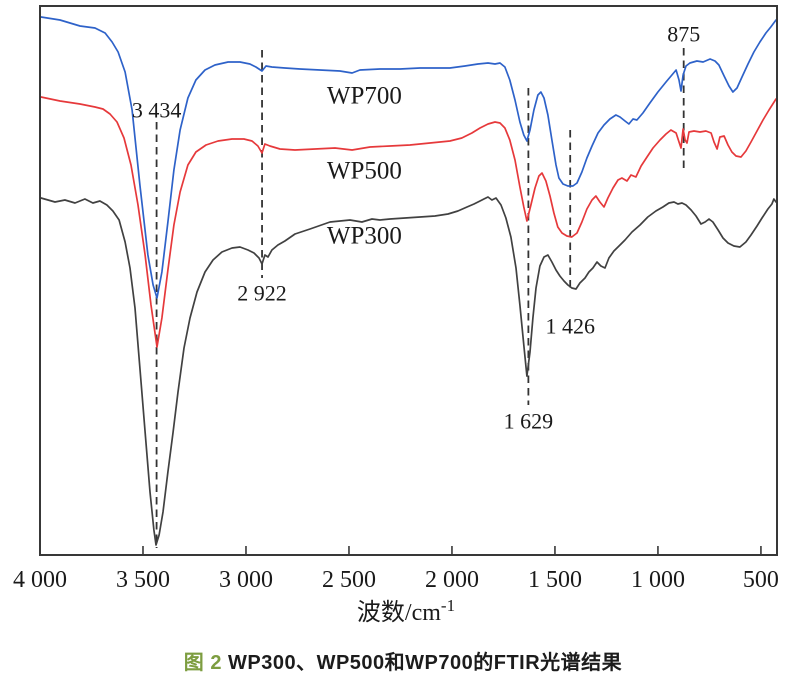  What do you see at coordinates (262, 293) in the screenshot?
I see `peak-label-2922: 2 922` at bounding box center [262, 293].